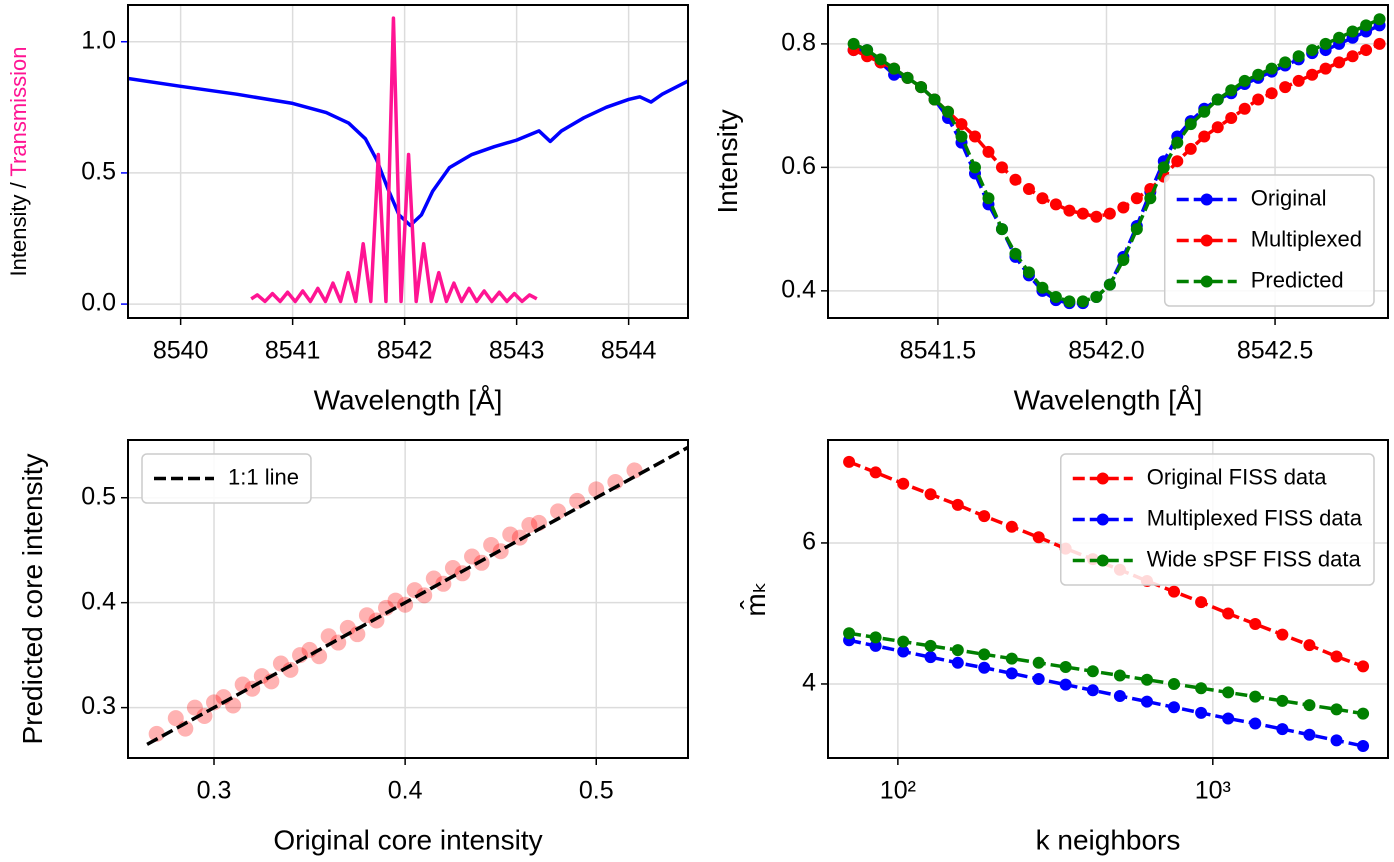 The width and height of the screenshot is (1394, 862). Describe the element at coordinates (18, 227) in the screenshot. I see `y-axis-label-part: Intensity /` at that location.